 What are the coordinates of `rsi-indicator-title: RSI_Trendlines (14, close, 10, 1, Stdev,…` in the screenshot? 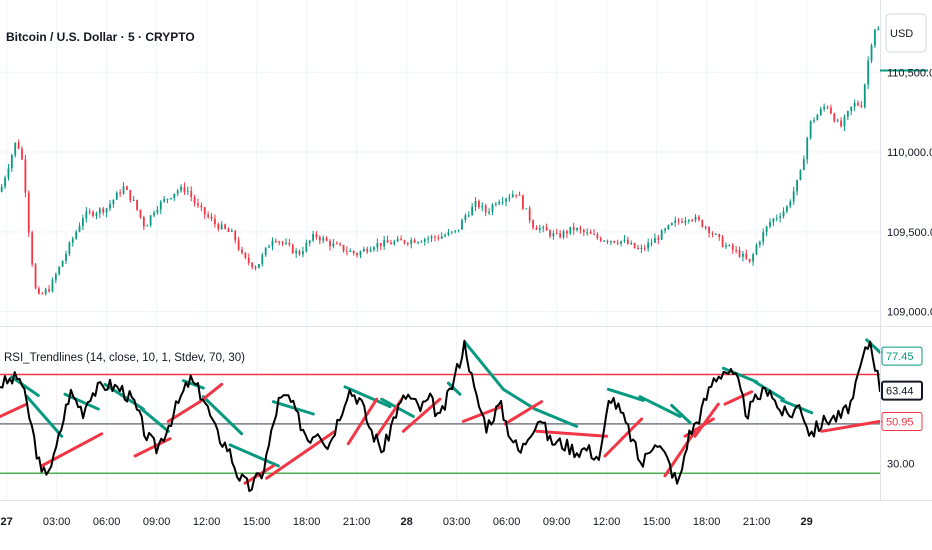 It's located at (124, 358).